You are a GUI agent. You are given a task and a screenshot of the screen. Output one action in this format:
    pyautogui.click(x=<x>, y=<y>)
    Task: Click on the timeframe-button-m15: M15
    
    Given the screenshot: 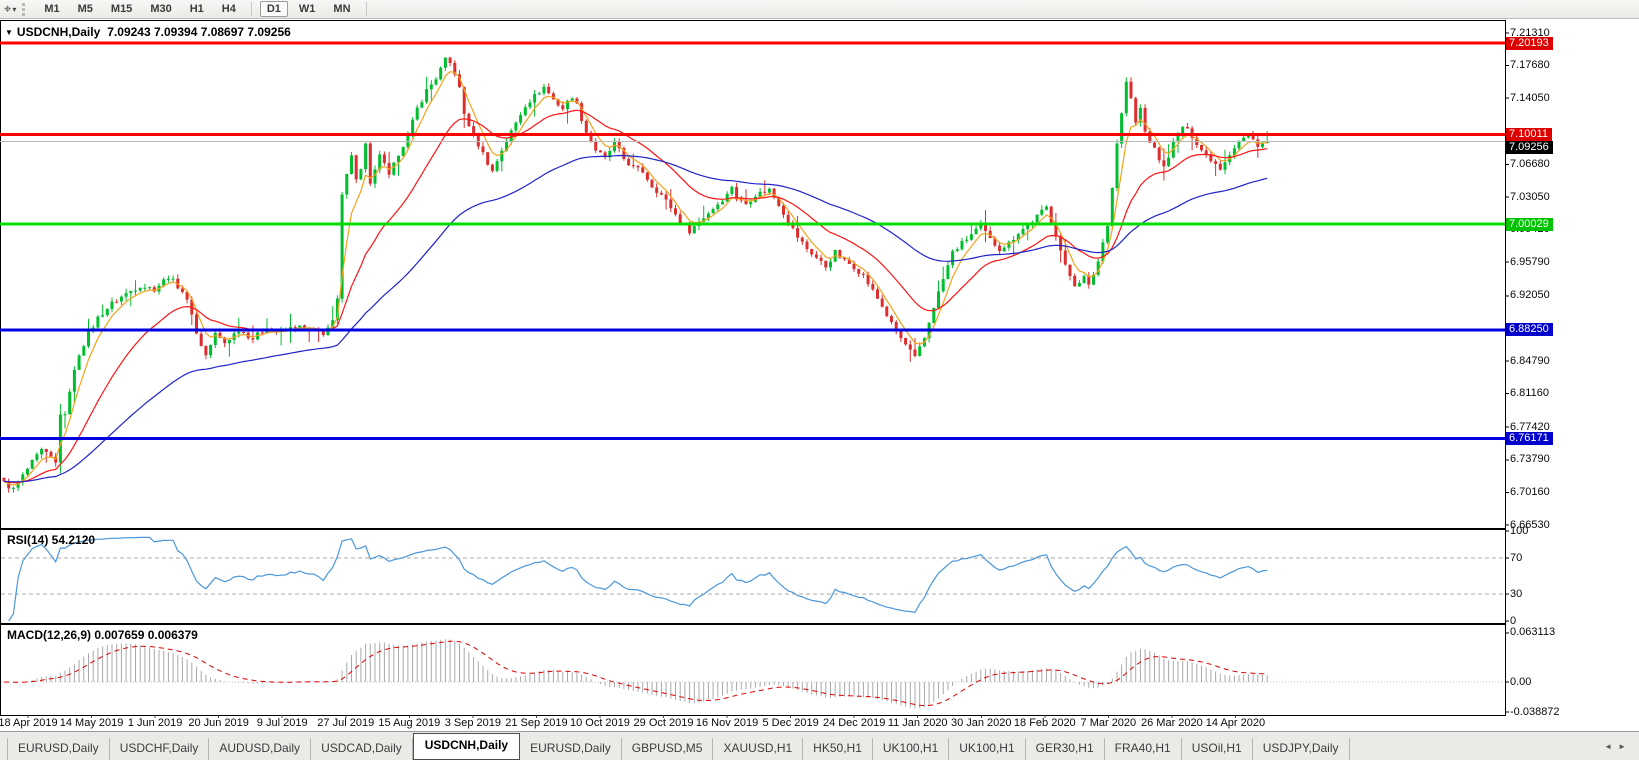 What is the action you would take?
    pyautogui.click(x=121, y=9)
    